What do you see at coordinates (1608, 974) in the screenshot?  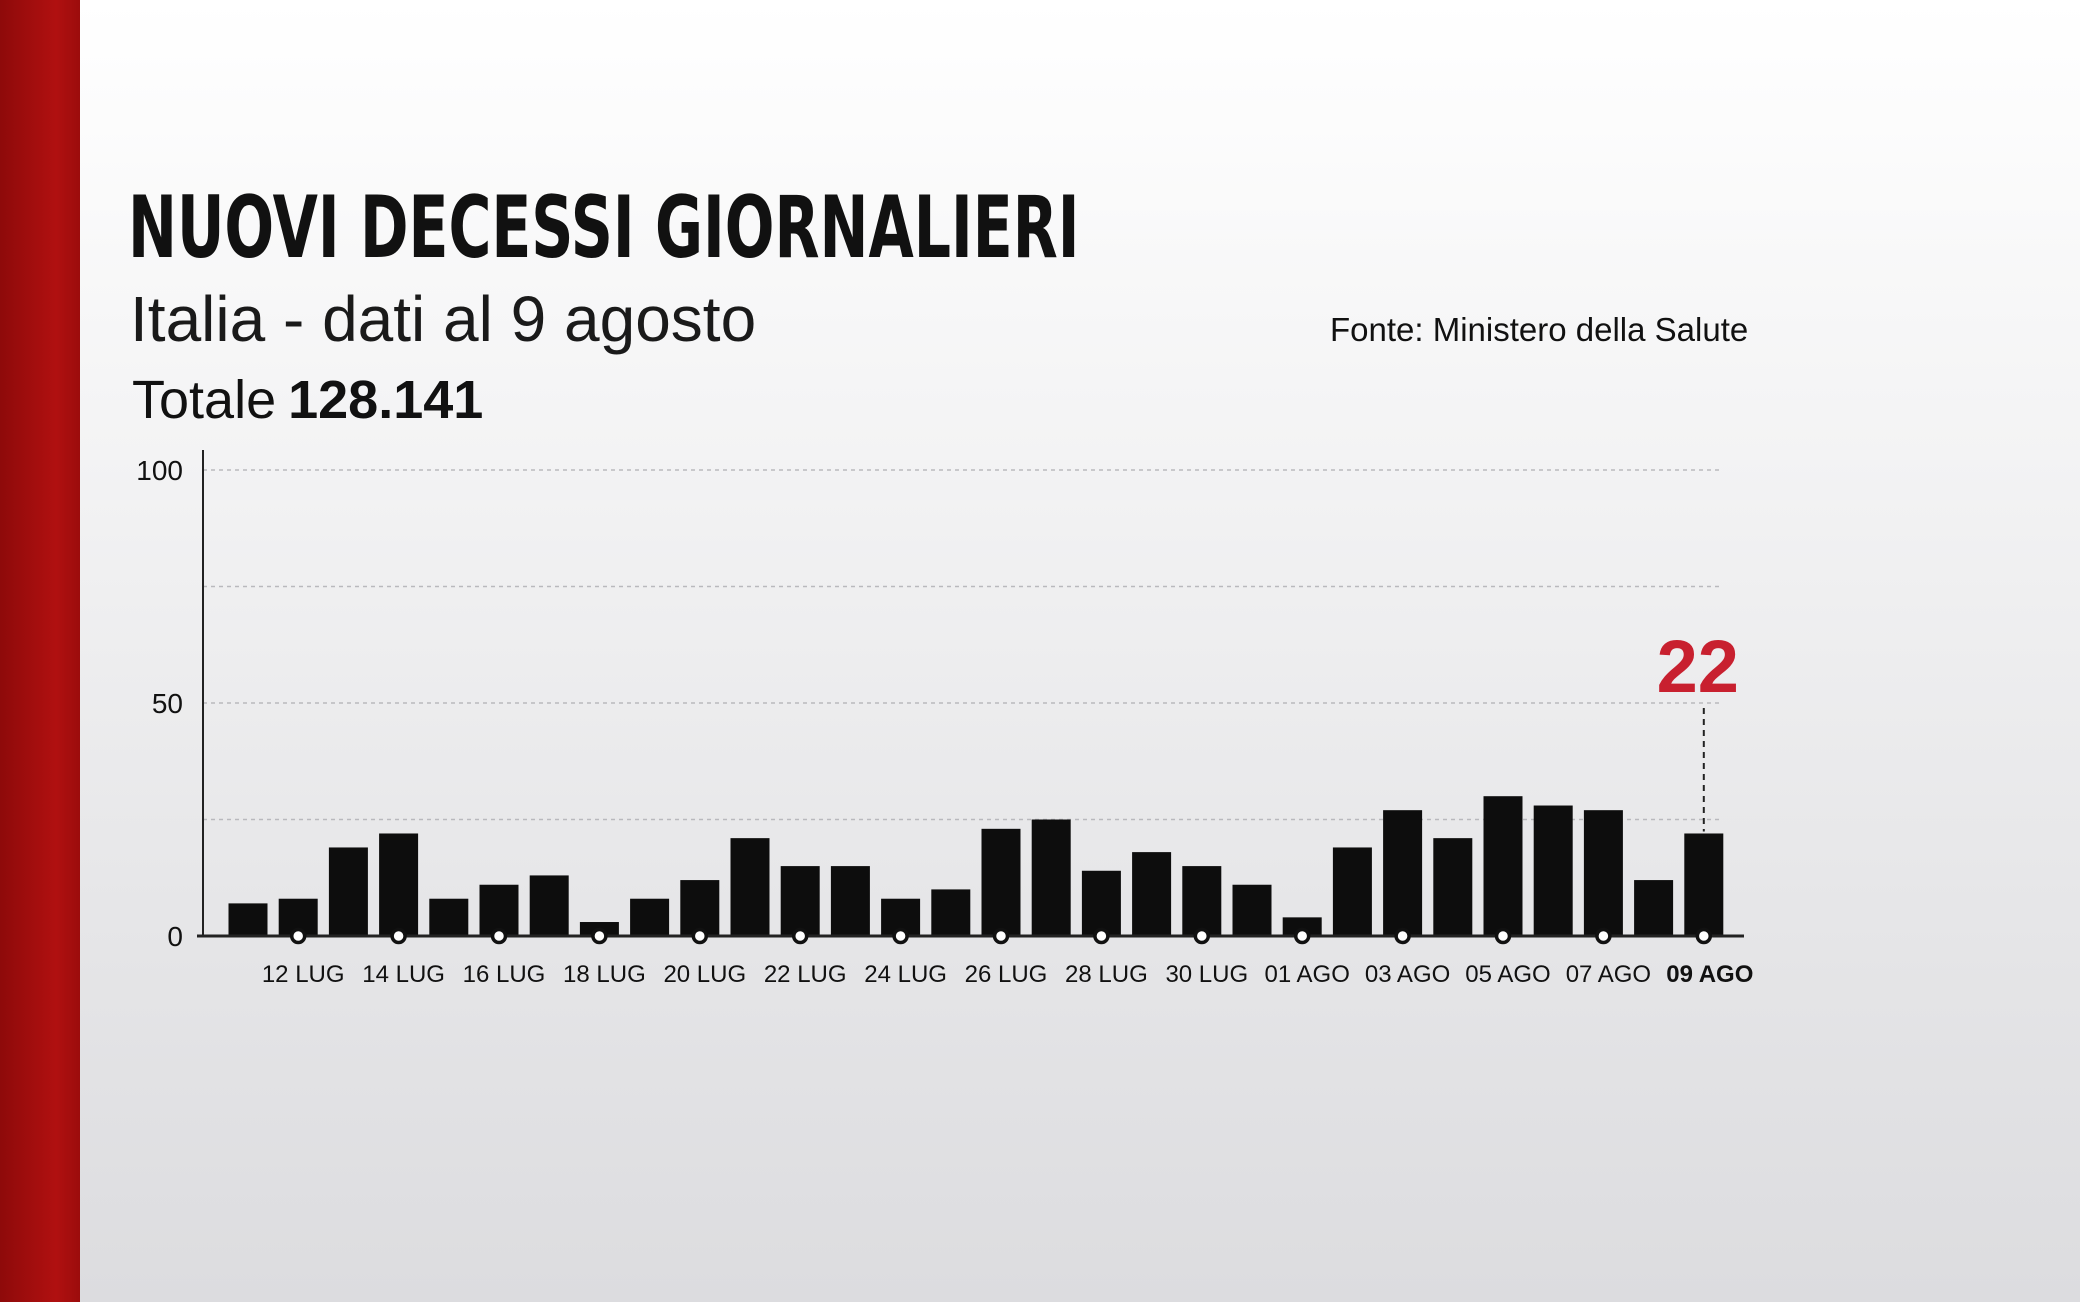 I see `x-tick-label: 07 AGO` at bounding box center [1608, 974].